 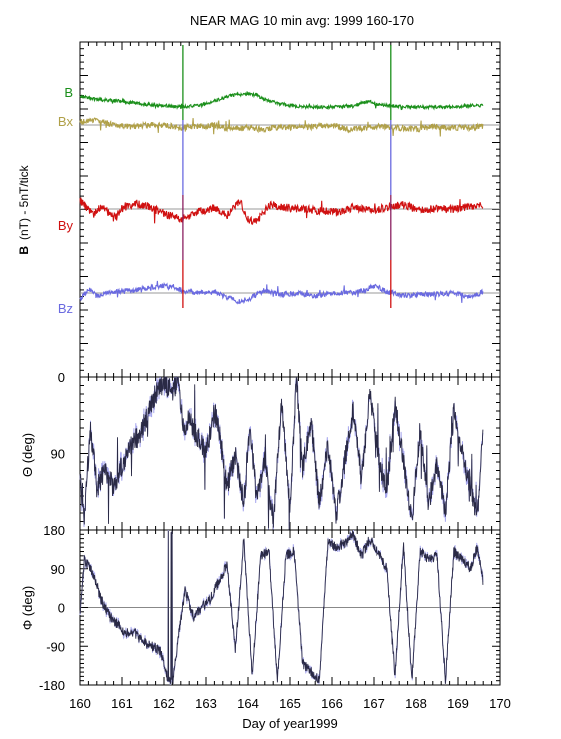 I want to click on x-tick-label: 162, so click(x=164, y=703).